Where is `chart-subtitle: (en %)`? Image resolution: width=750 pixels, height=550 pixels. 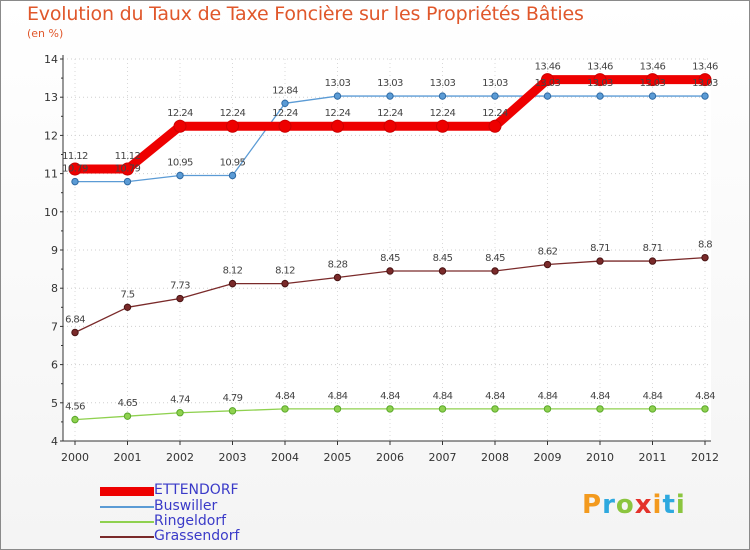
chart-subtitle: (en %) is located at coordinates (45, 33).